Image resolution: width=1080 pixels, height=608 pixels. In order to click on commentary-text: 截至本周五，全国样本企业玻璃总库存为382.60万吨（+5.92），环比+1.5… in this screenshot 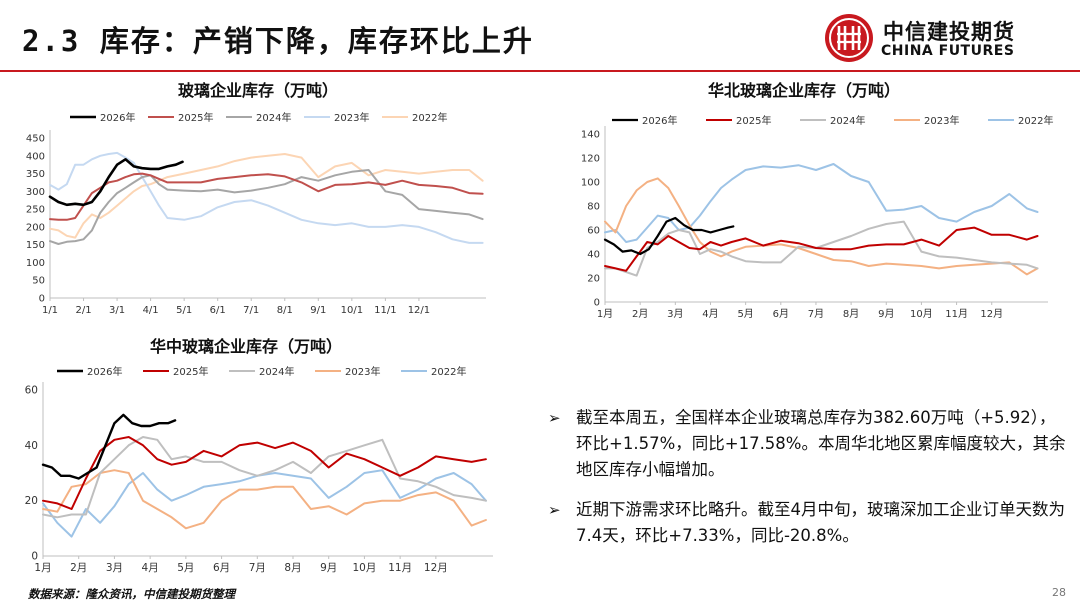, I will do `click(821, 443)`.